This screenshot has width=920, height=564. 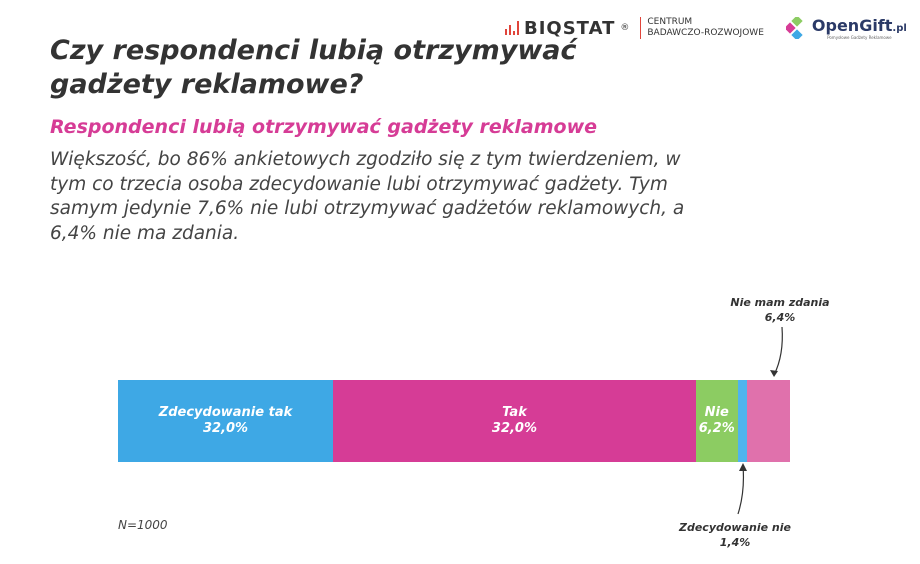 I want to click on annotation-label: Zdecydowanie nie, so click(x=735, y=527).